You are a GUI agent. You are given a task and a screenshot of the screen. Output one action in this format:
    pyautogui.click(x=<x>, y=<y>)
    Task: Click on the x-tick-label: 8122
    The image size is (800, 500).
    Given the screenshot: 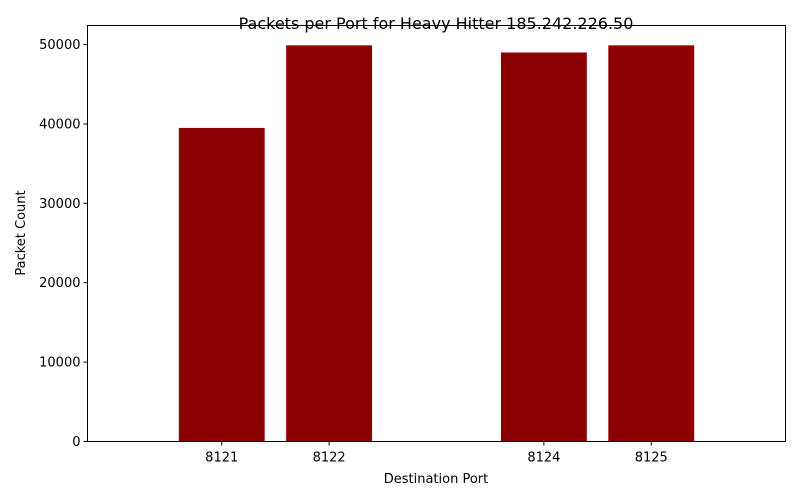 What is the action you would take?
    pyautogui.click(x=329, y=458)
    